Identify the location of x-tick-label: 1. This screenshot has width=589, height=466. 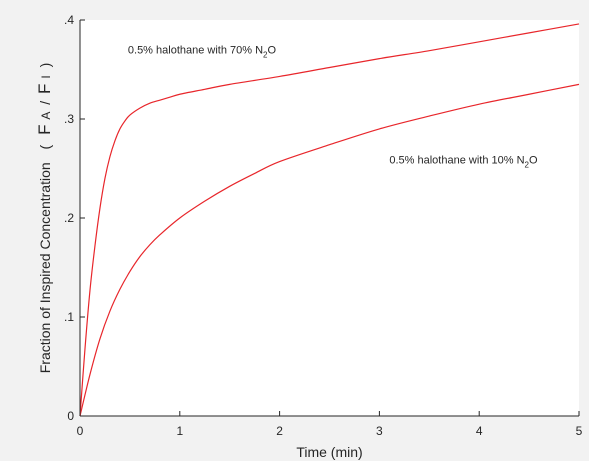
(179, 431).